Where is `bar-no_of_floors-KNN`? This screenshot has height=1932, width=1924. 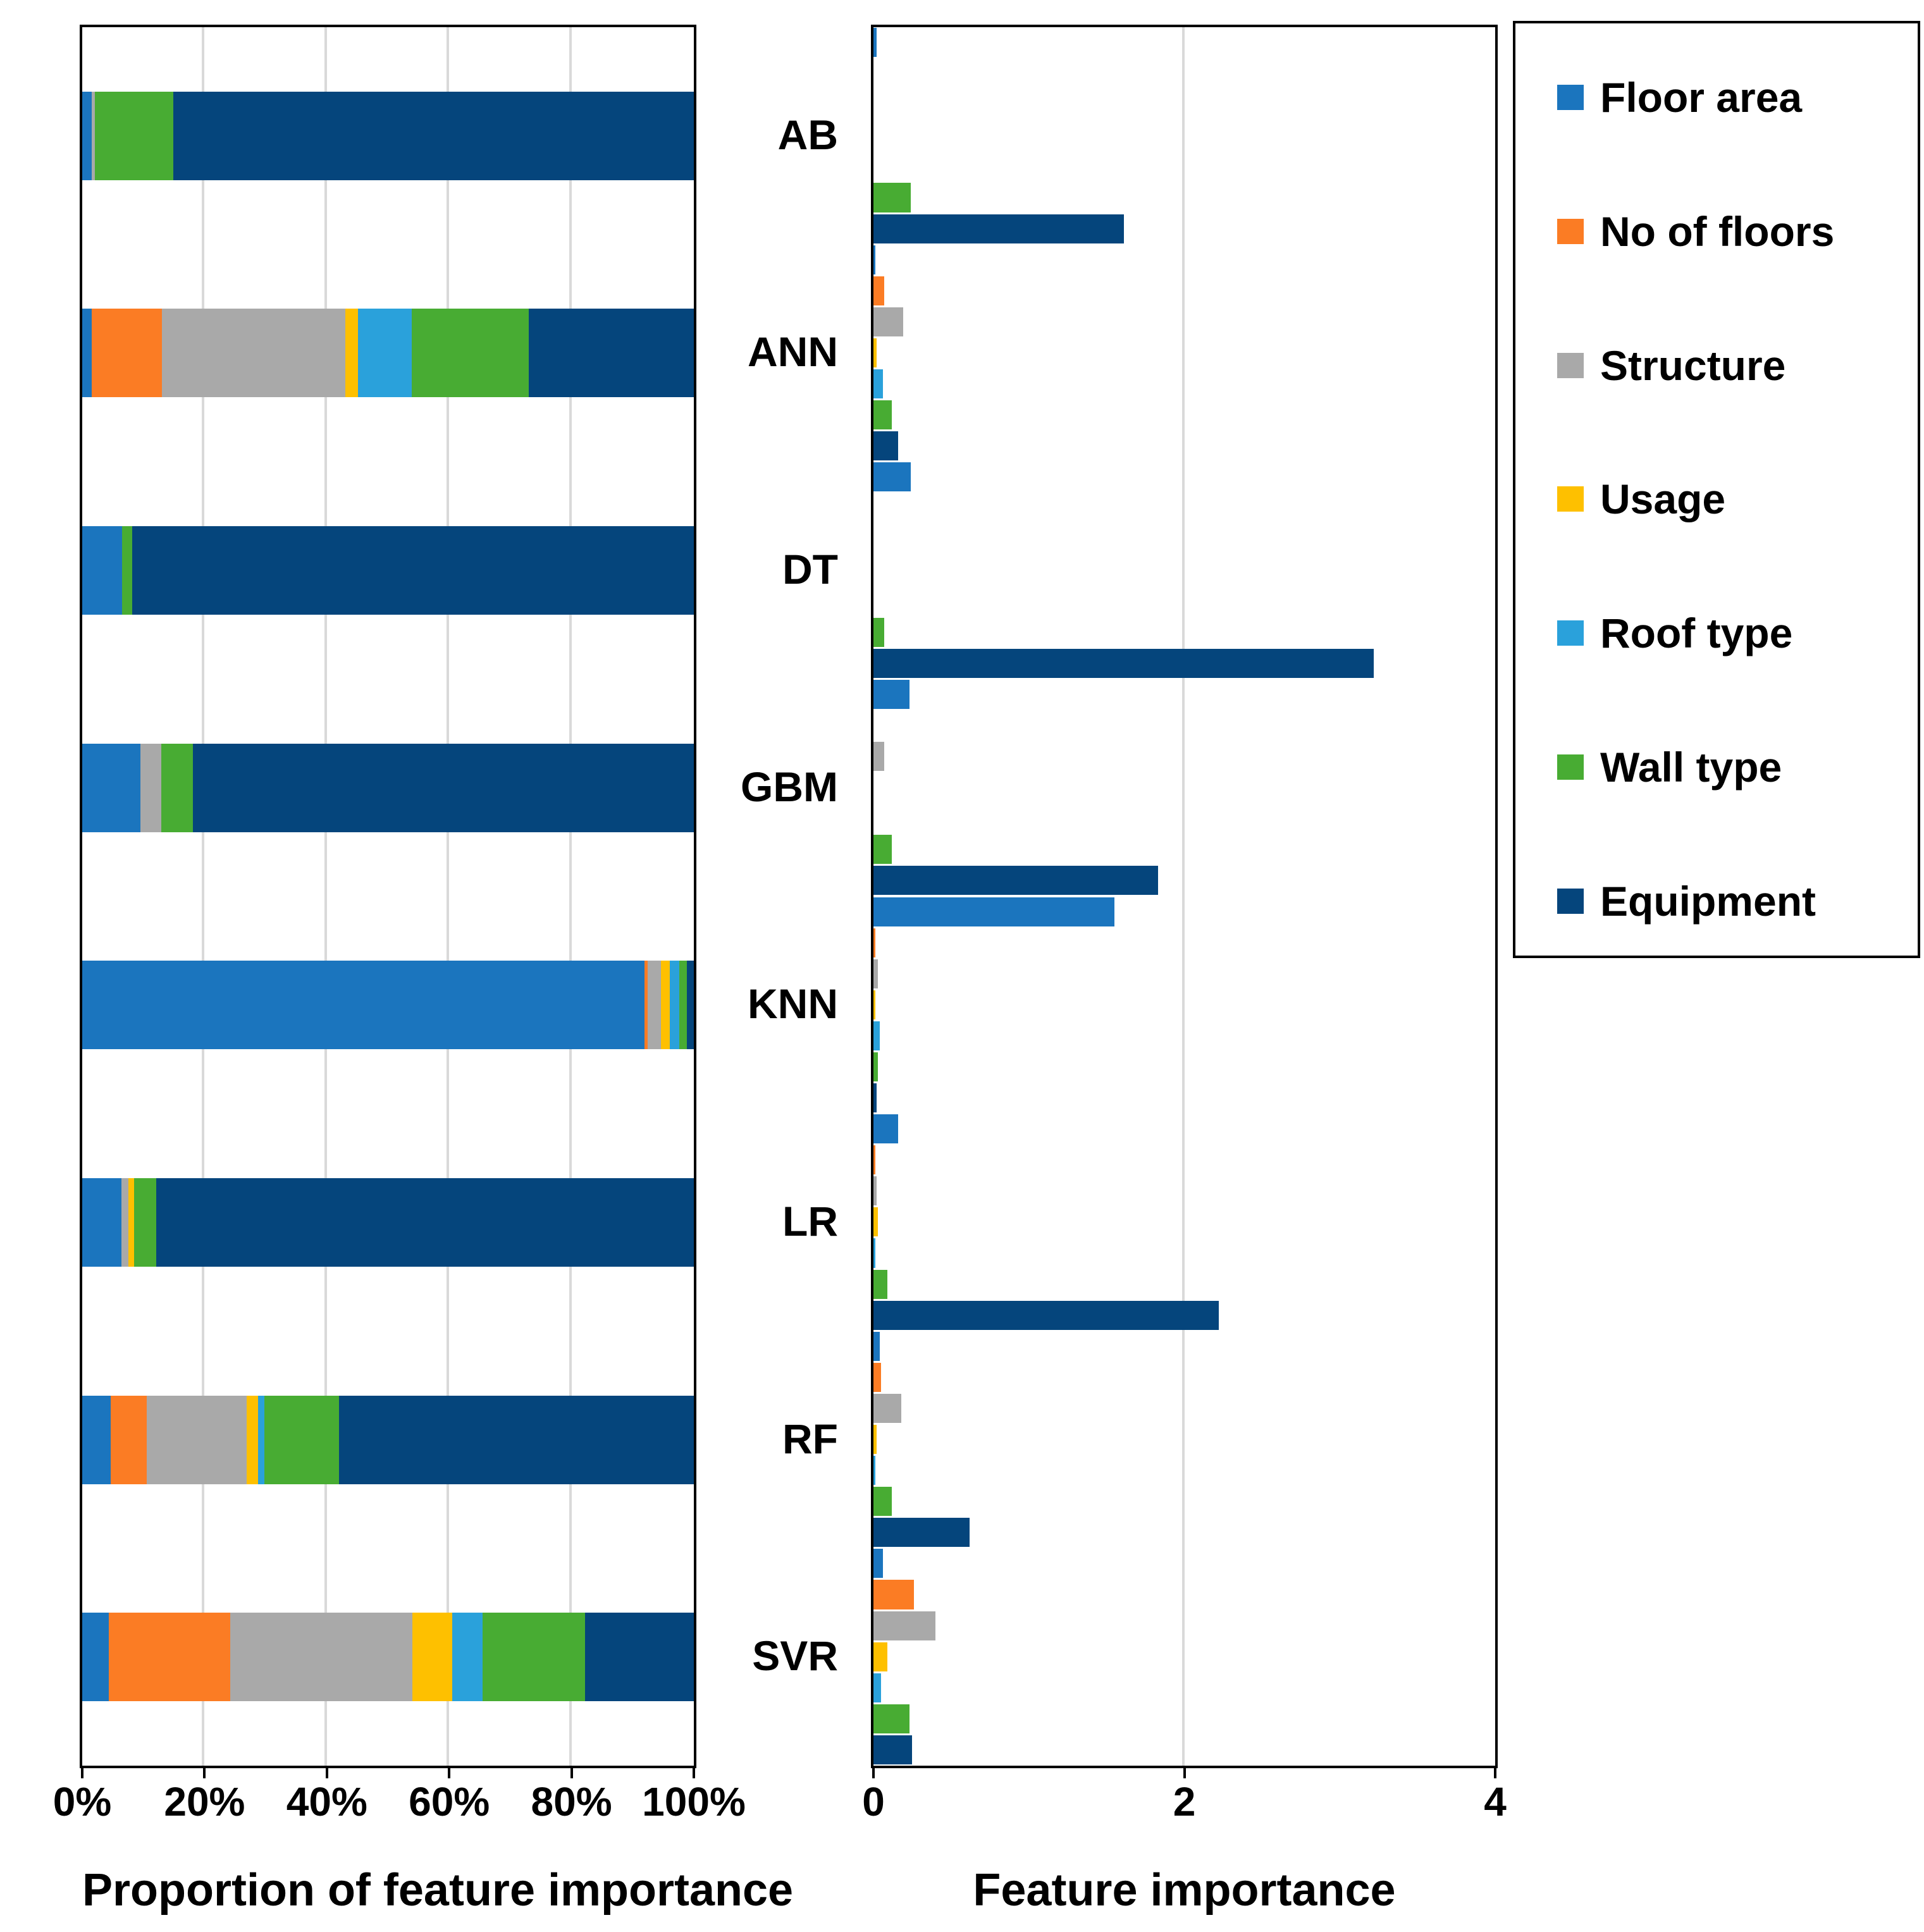 bar-no_of_floors-KNN is located at coordinates (874, 942).